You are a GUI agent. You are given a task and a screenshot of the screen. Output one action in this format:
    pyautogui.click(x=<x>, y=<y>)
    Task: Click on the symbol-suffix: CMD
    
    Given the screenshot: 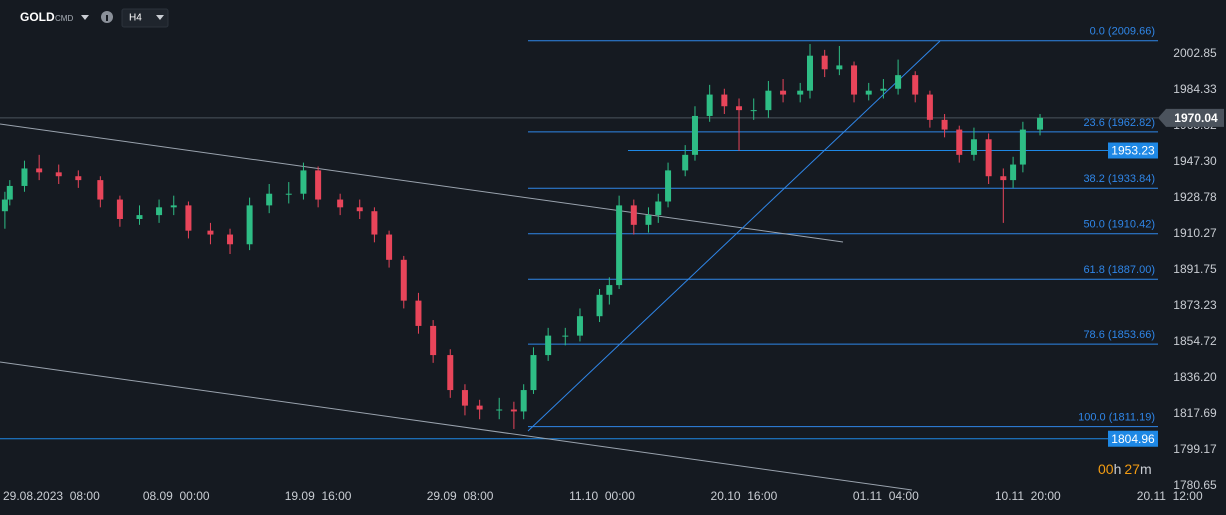 What is the action you would take?
    pyautogui.click(x=64, y=18)
    